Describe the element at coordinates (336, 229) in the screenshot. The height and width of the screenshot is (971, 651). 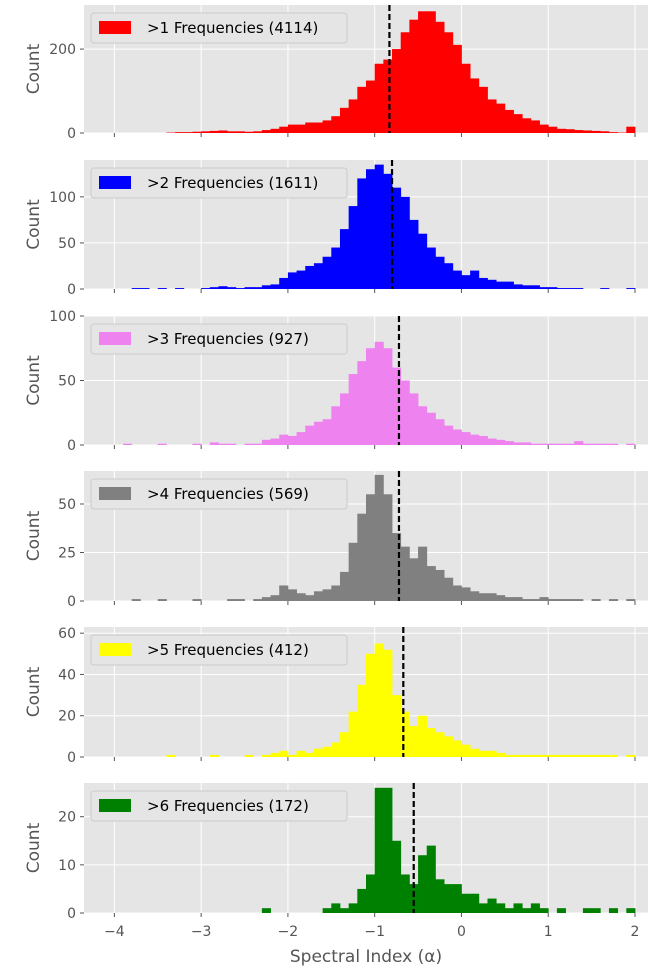
I see `histogram-panel-2: 0 50 100 Count >2 Frequencies (1611)` at that location.